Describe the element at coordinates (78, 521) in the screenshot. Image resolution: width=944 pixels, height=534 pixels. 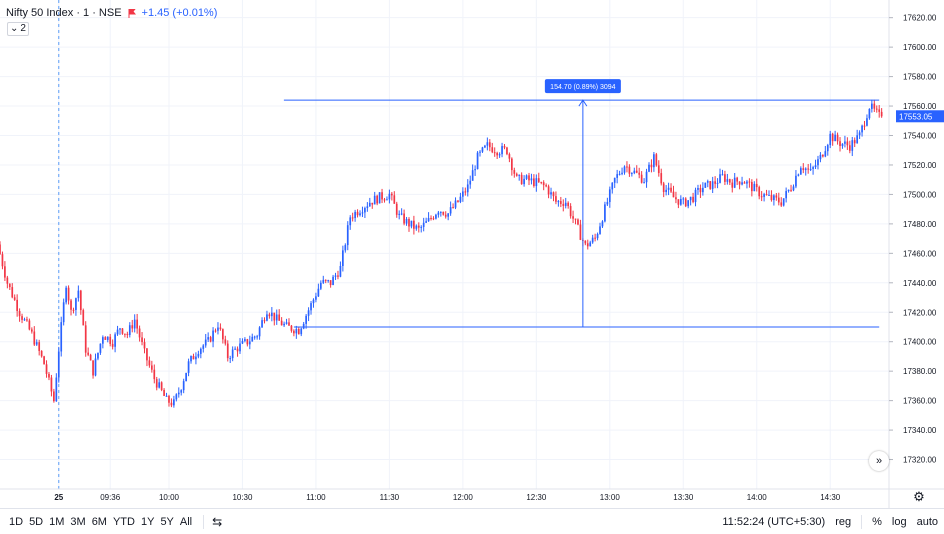
I see `range-button-3m: 3M` at that location.